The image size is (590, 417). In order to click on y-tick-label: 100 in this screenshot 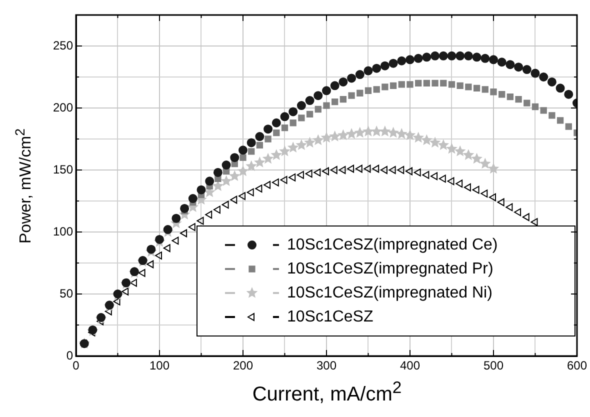, I will do `click(63, 231)`.